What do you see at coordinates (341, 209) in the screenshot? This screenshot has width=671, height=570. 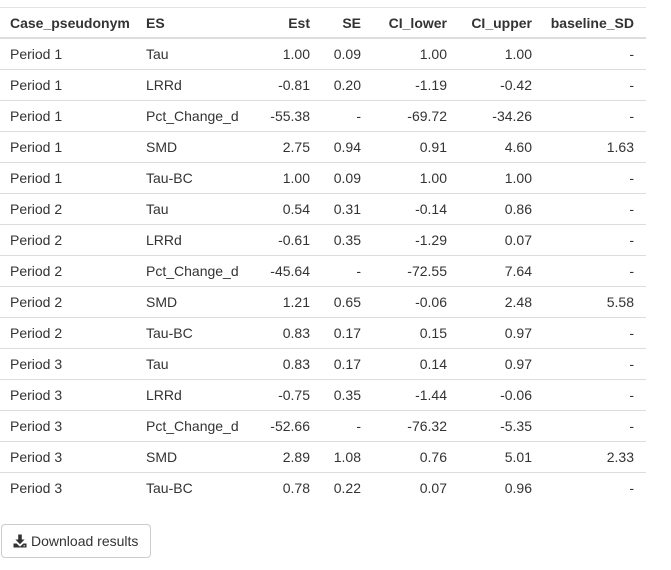 I see `cell-se: 0.31` at bounding box center [341, 209].